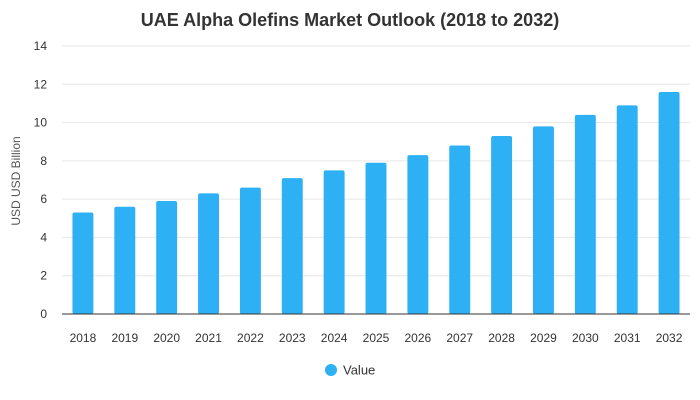 The height and width of the screenshot is (400, 700). What do you see at coordinates (43, 161) in the screenshot?
I see `y-tick-label: 8` at bounding box center [43, 161].